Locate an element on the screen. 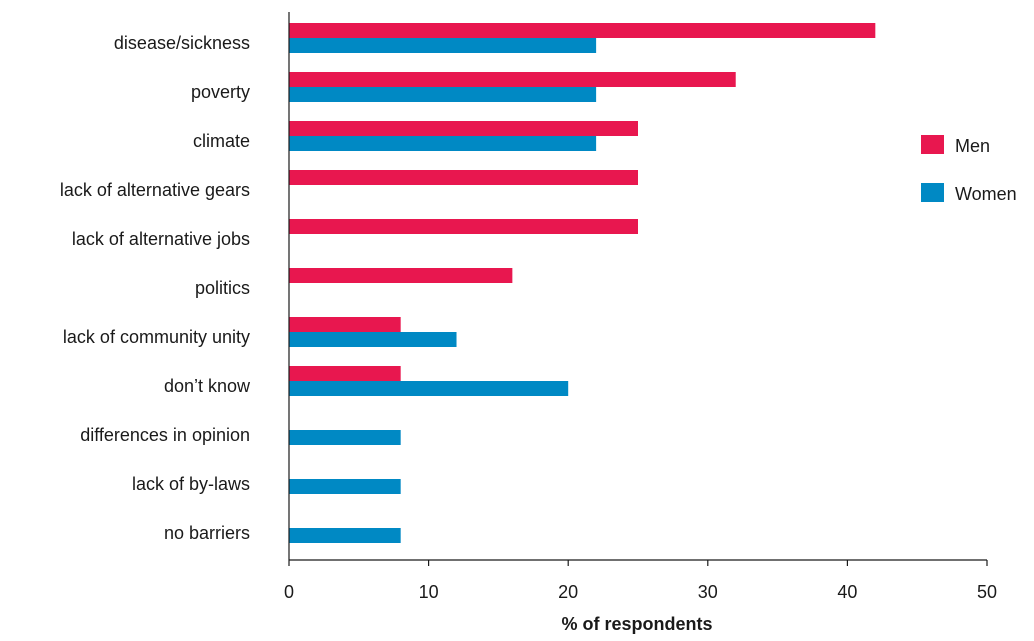 The image size is (1034, 641). x-tick-label: 10 is located at coordinates (429, 592).